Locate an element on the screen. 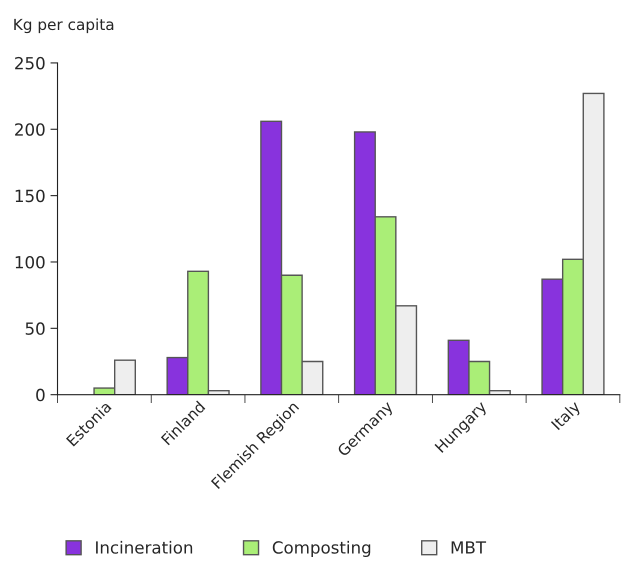 The height and width of the screenshot is (572, 639). y-tick-label: 100 is located at coordinates (30, 262).